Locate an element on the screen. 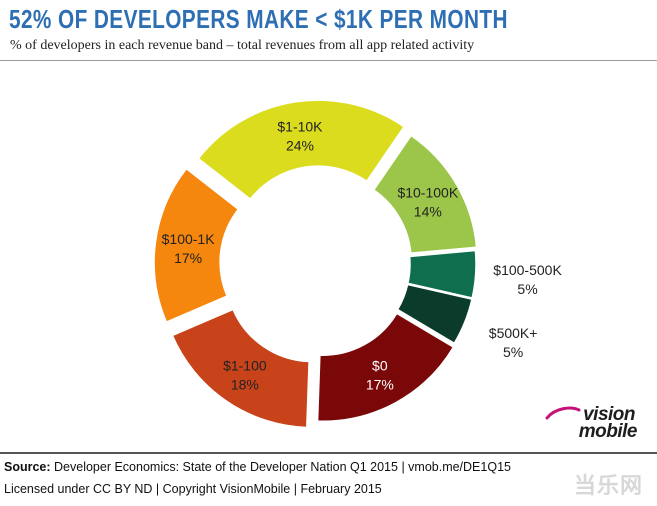 The width and height of the screenshot is (657, 506). header-divider is located at coordinates (328, 60).